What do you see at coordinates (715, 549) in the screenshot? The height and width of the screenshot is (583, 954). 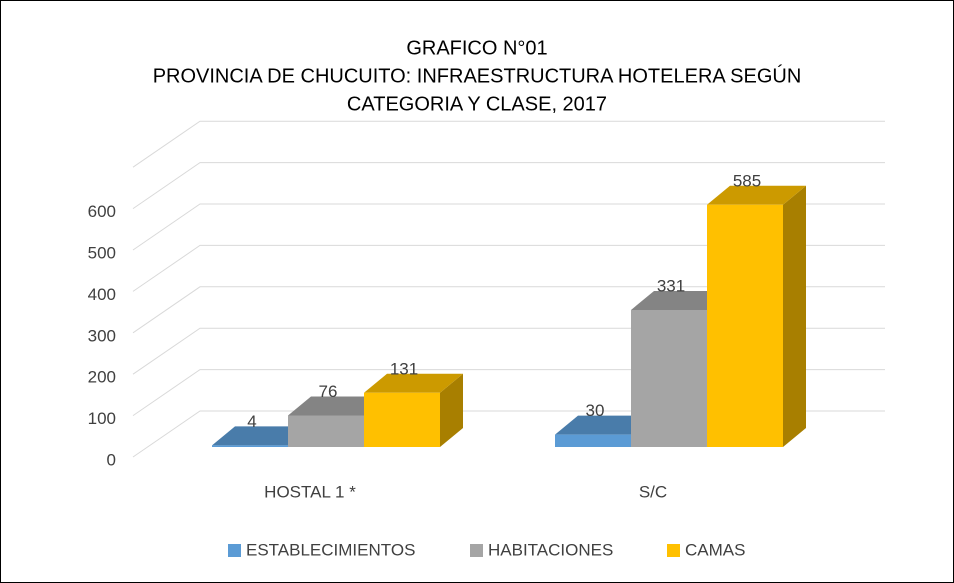 I see `legend-label: CAMAS` at bounding box center [715, 549].